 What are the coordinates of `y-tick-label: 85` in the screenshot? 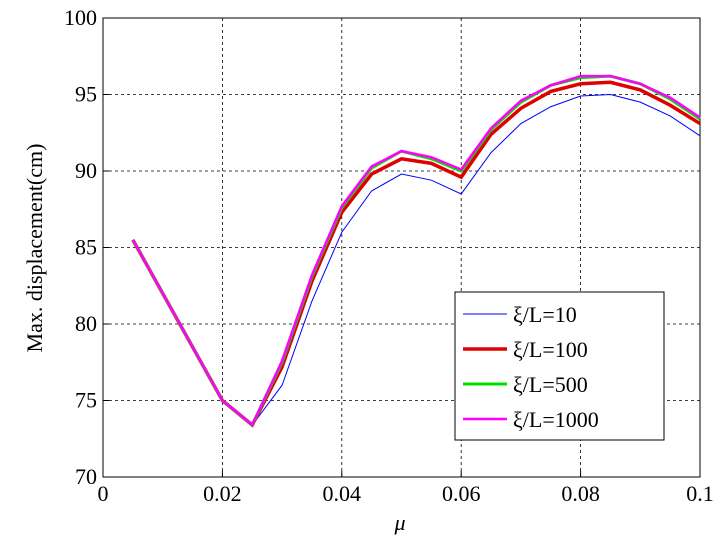 It's located at (86, 247).